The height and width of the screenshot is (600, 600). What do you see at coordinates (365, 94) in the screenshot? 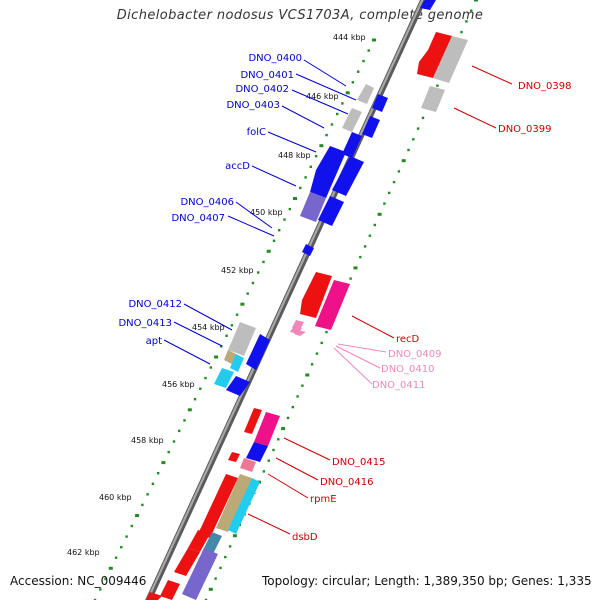
I see `gene-dno0400` at bounding box center [365, 94].